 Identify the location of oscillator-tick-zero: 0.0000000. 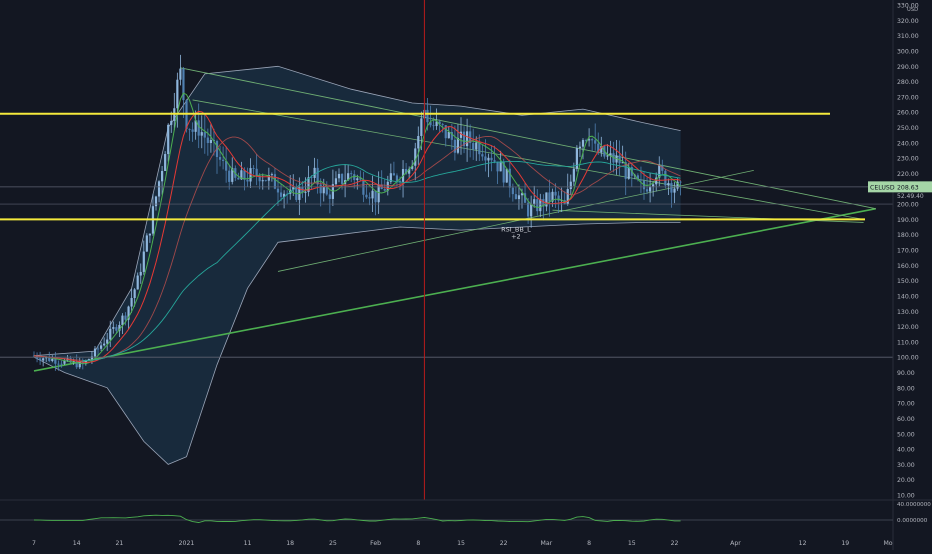
(912, 521).